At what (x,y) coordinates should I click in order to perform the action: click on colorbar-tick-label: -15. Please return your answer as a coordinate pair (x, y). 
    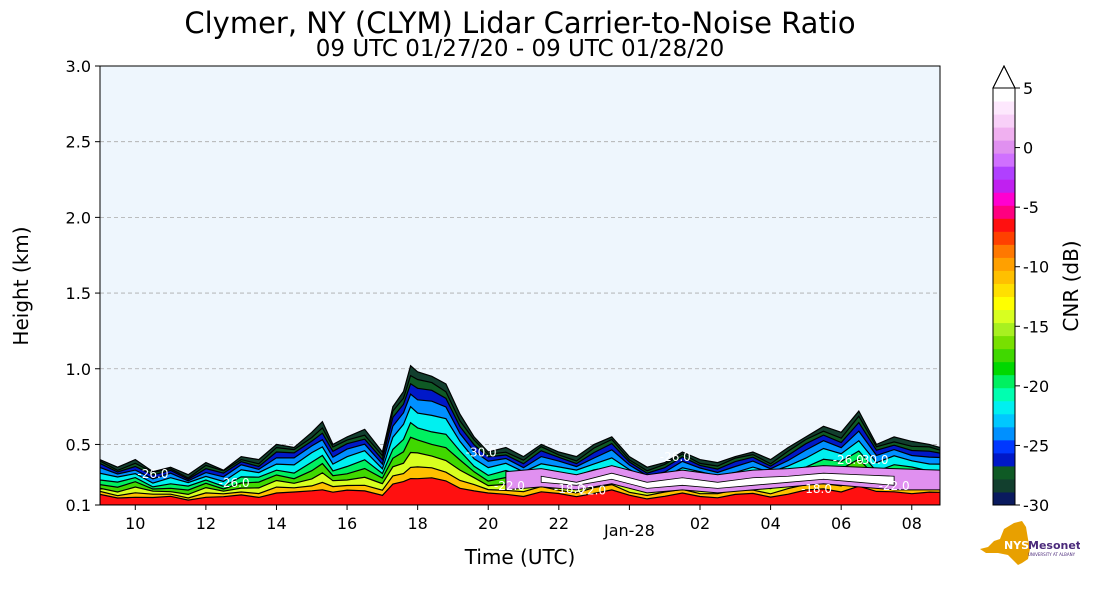
    Looking at the image, I should click on (1036, 326).